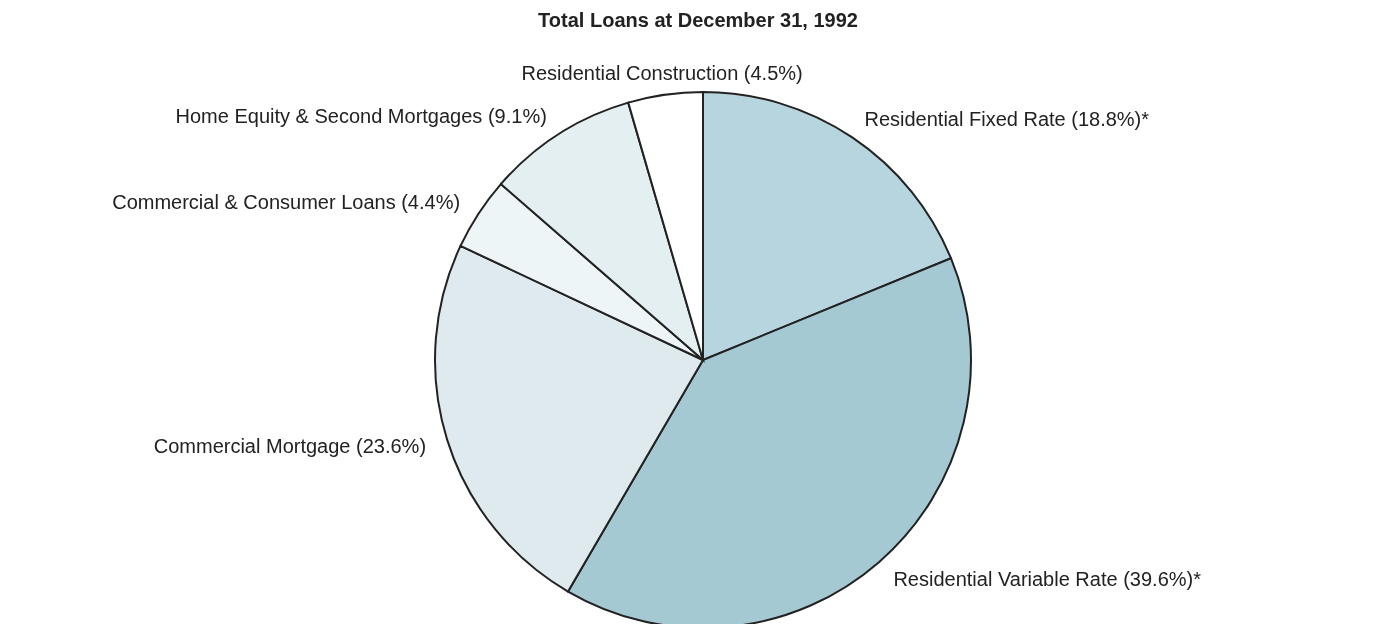 The image size is (1378, 624). Describe the element at coordinates (1047, 578) in the screenshot. I see `slice-label: Residential Variable Rate (39.6%)*` at that location.